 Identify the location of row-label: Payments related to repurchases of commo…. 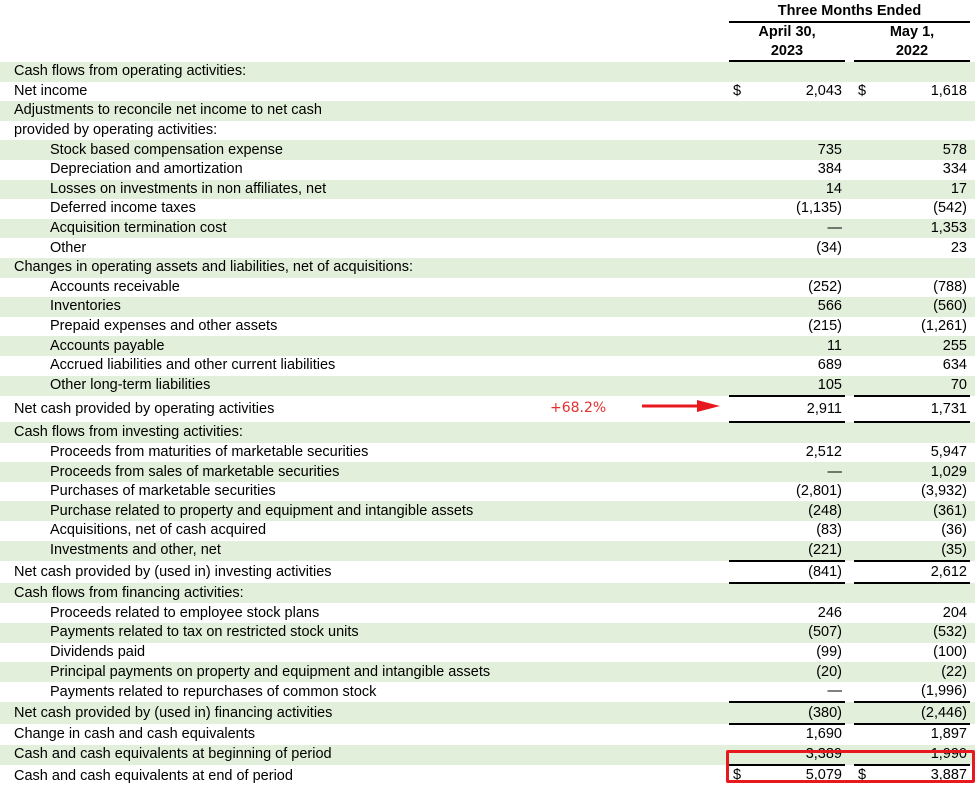
(213, 691).